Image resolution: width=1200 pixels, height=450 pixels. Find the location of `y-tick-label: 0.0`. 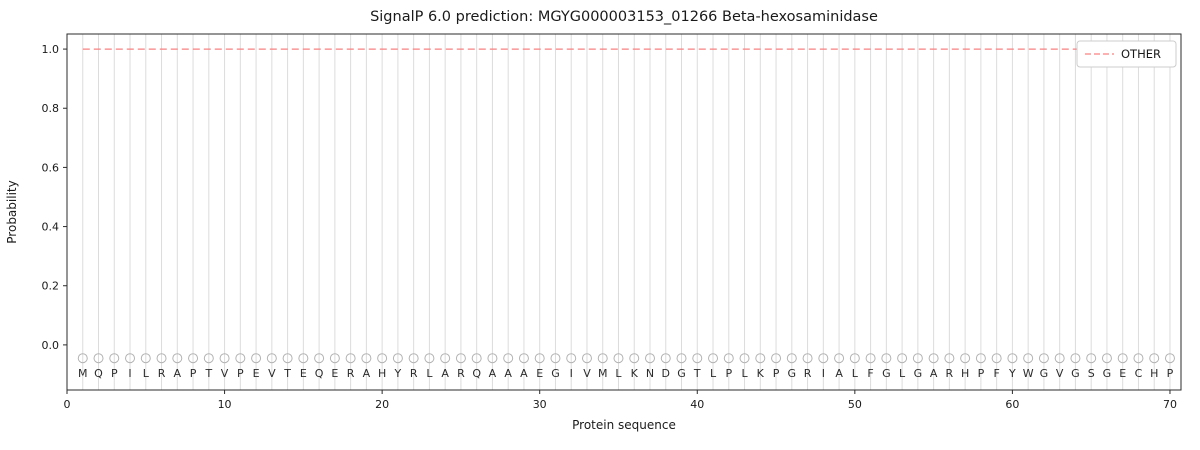

y-tick-label: 0.0 is located at coordinates (51, 345).